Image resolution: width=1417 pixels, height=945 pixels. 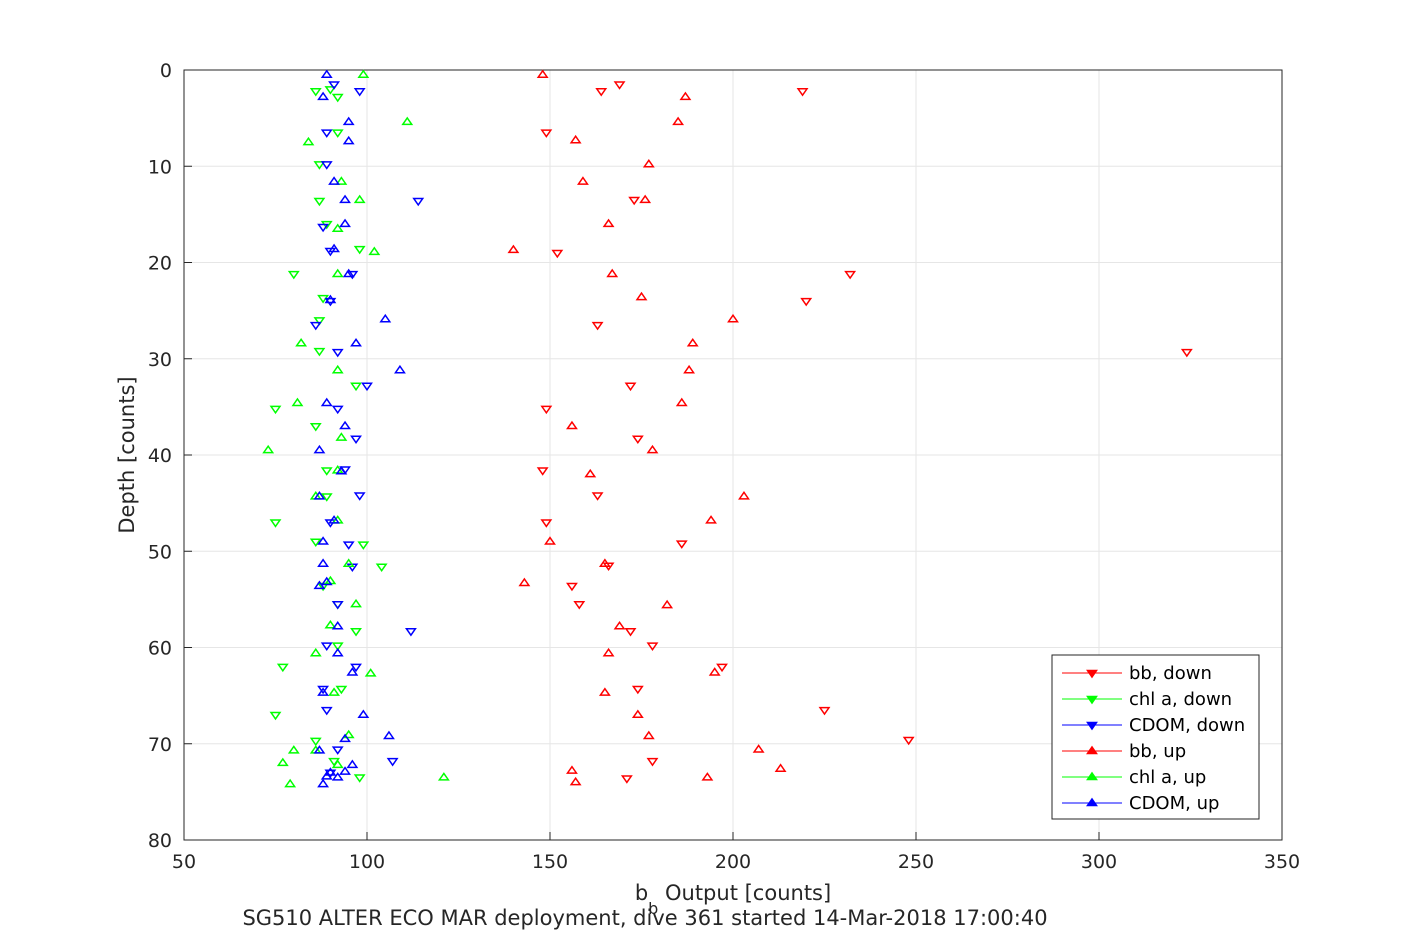 What do you see at coordinates (1124, 751) in the screenshot?
I see `legend-entry: bb, up` at bounding box center [1124, 751].